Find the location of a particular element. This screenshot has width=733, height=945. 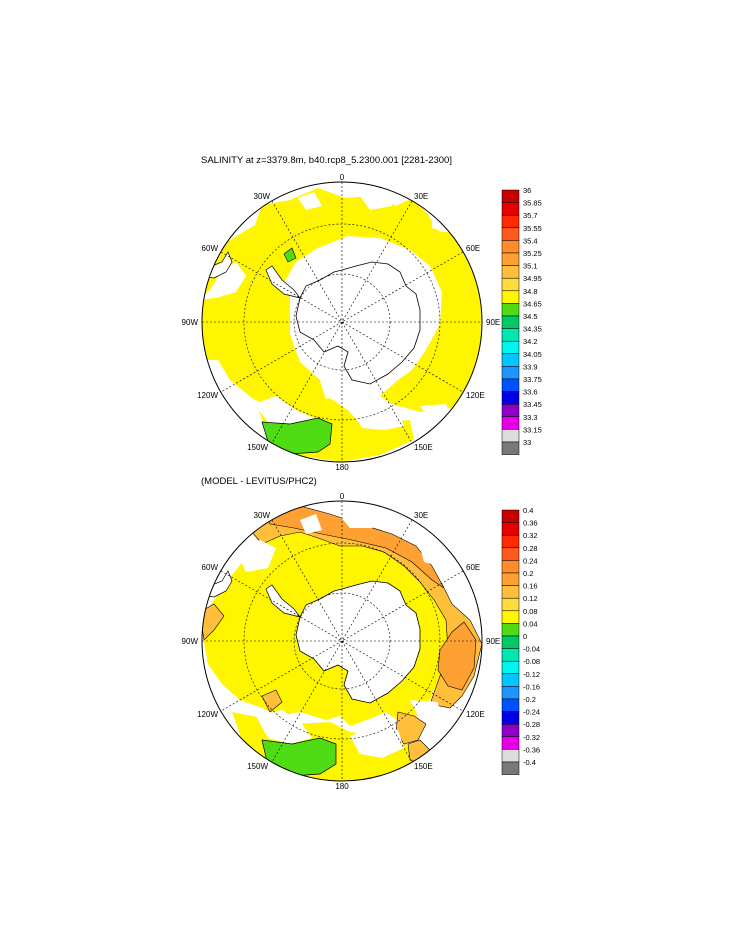

colorbar-label: 33.3 is located at coordinates (530, 417).